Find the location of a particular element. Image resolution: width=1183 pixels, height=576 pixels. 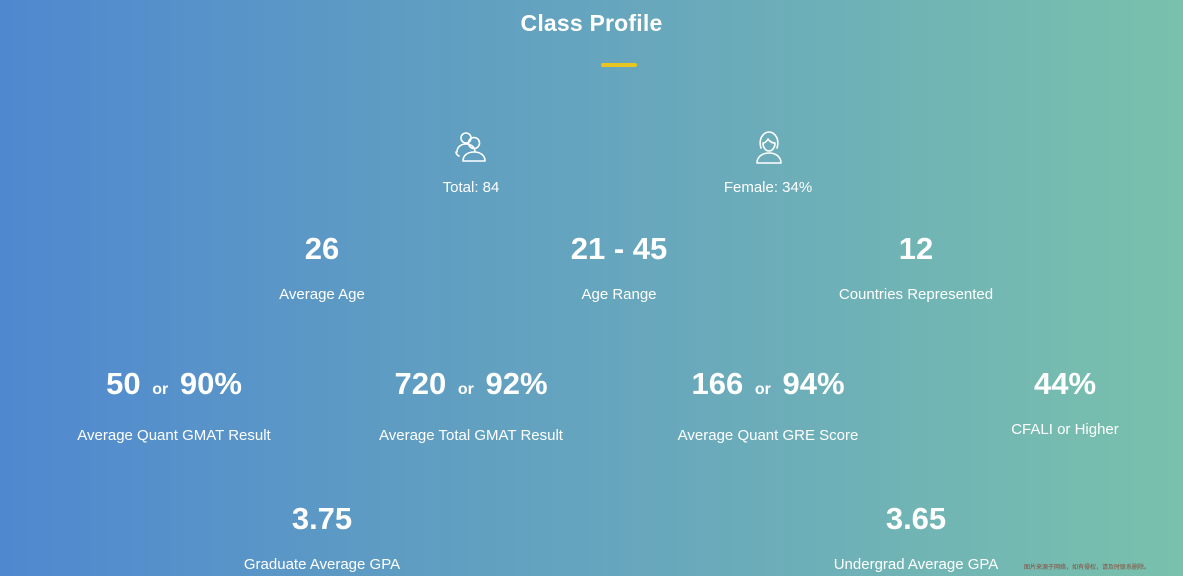

stat-countries: 12 Countries Represented is located at coordinates (916, 267).